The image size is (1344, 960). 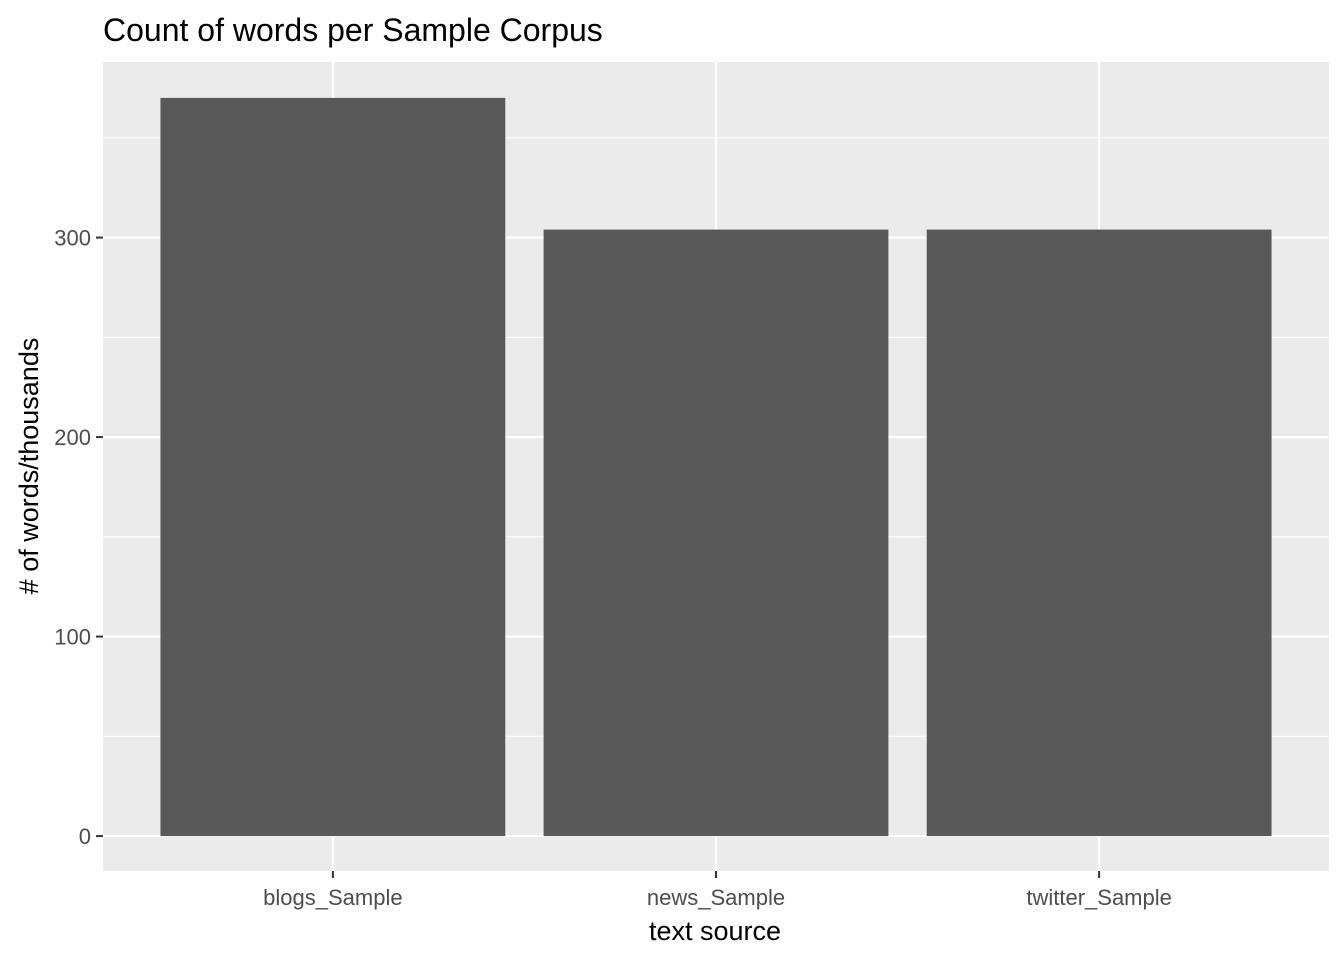 What do you see at coordinates (78, 537) in the screenshot?
I see `y-axis: 0 100 200 300` at bounding box center [78, 537].